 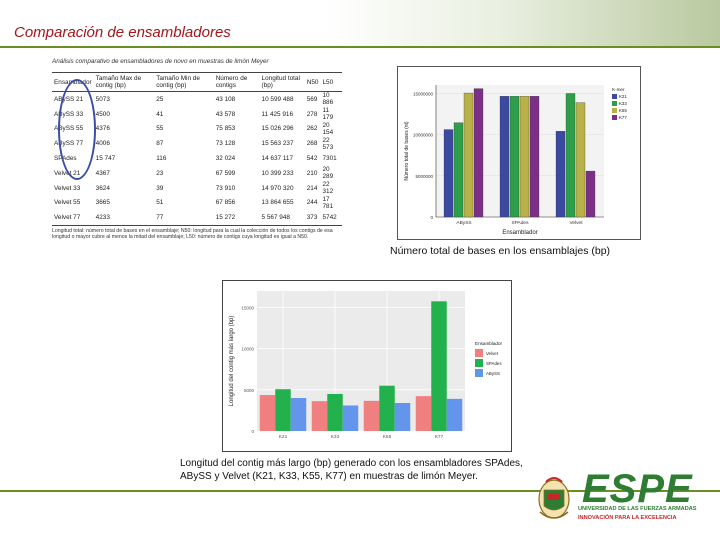 I want to click on table-cell: 23, so click(x=160, y=173).